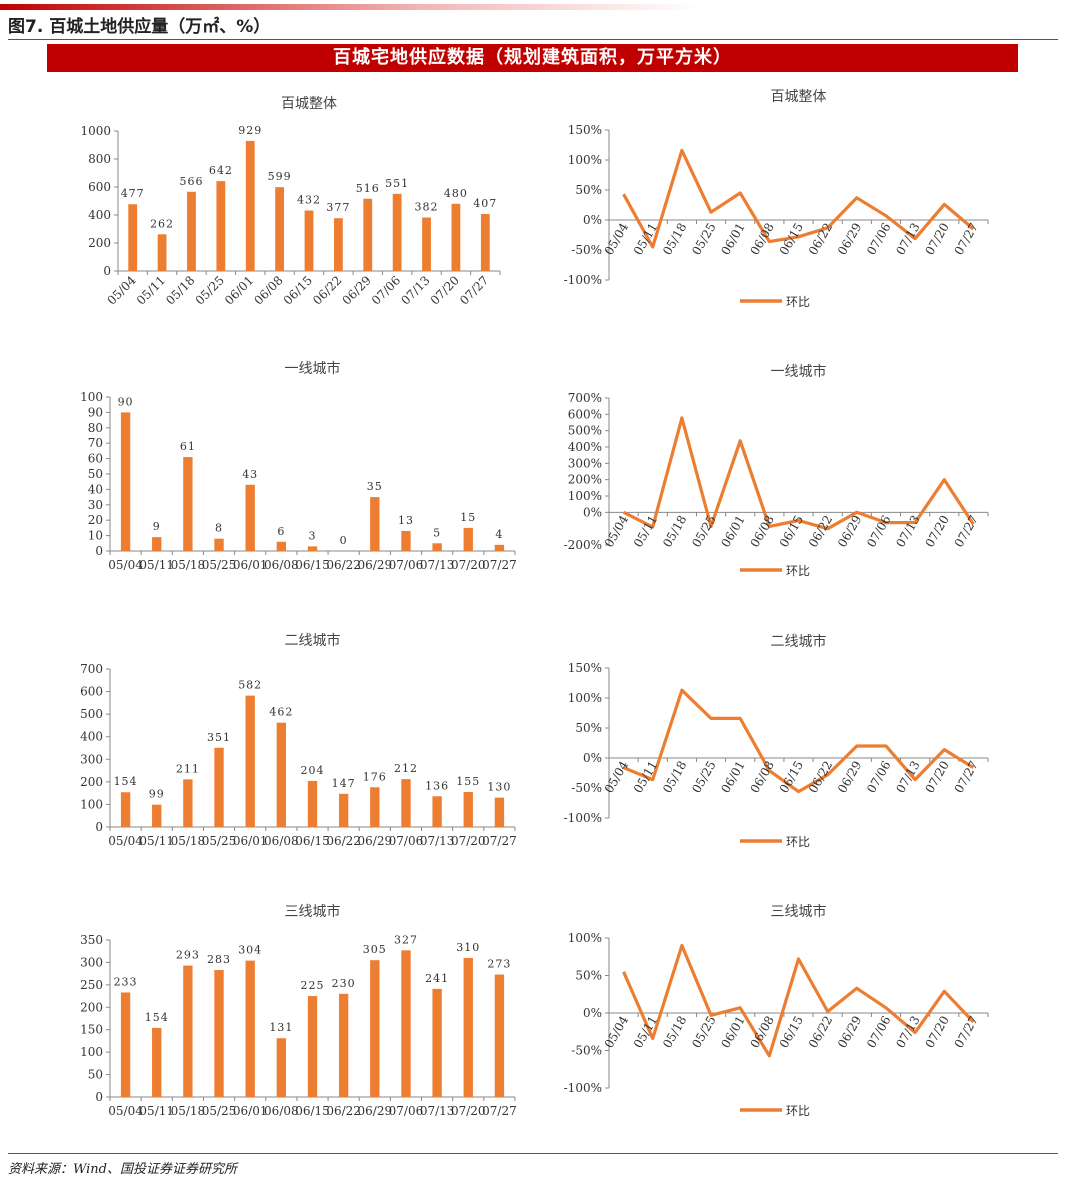 The image size is (1066, 1180). What do you see at coordinates (126, 981) in the screenshot?
I see `data-label: 233` at bounding box center [126, 981].